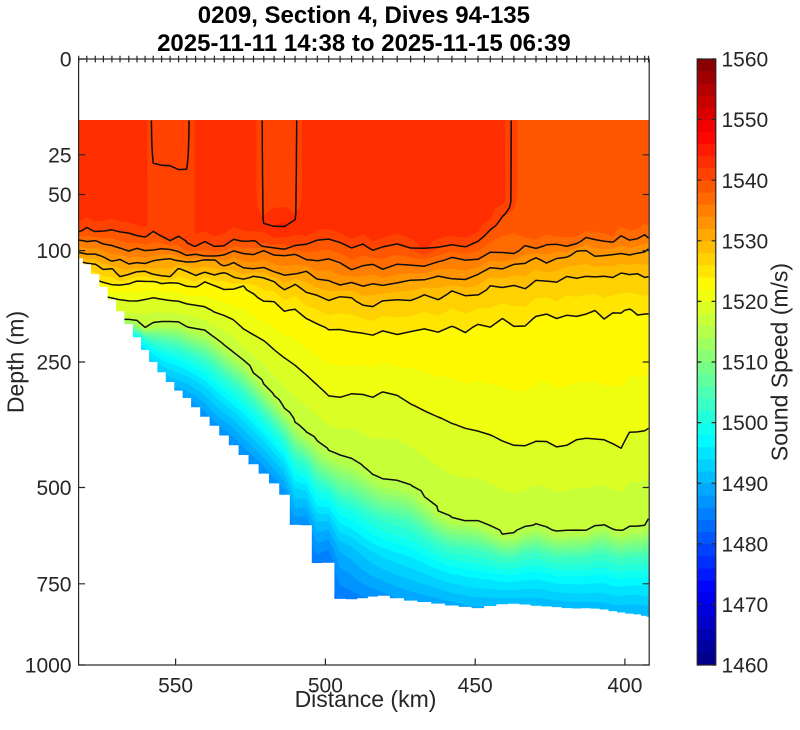  Describe the element at coordinates (745, 423) in the screenshot. I see `svg-text: 1500` at that location.